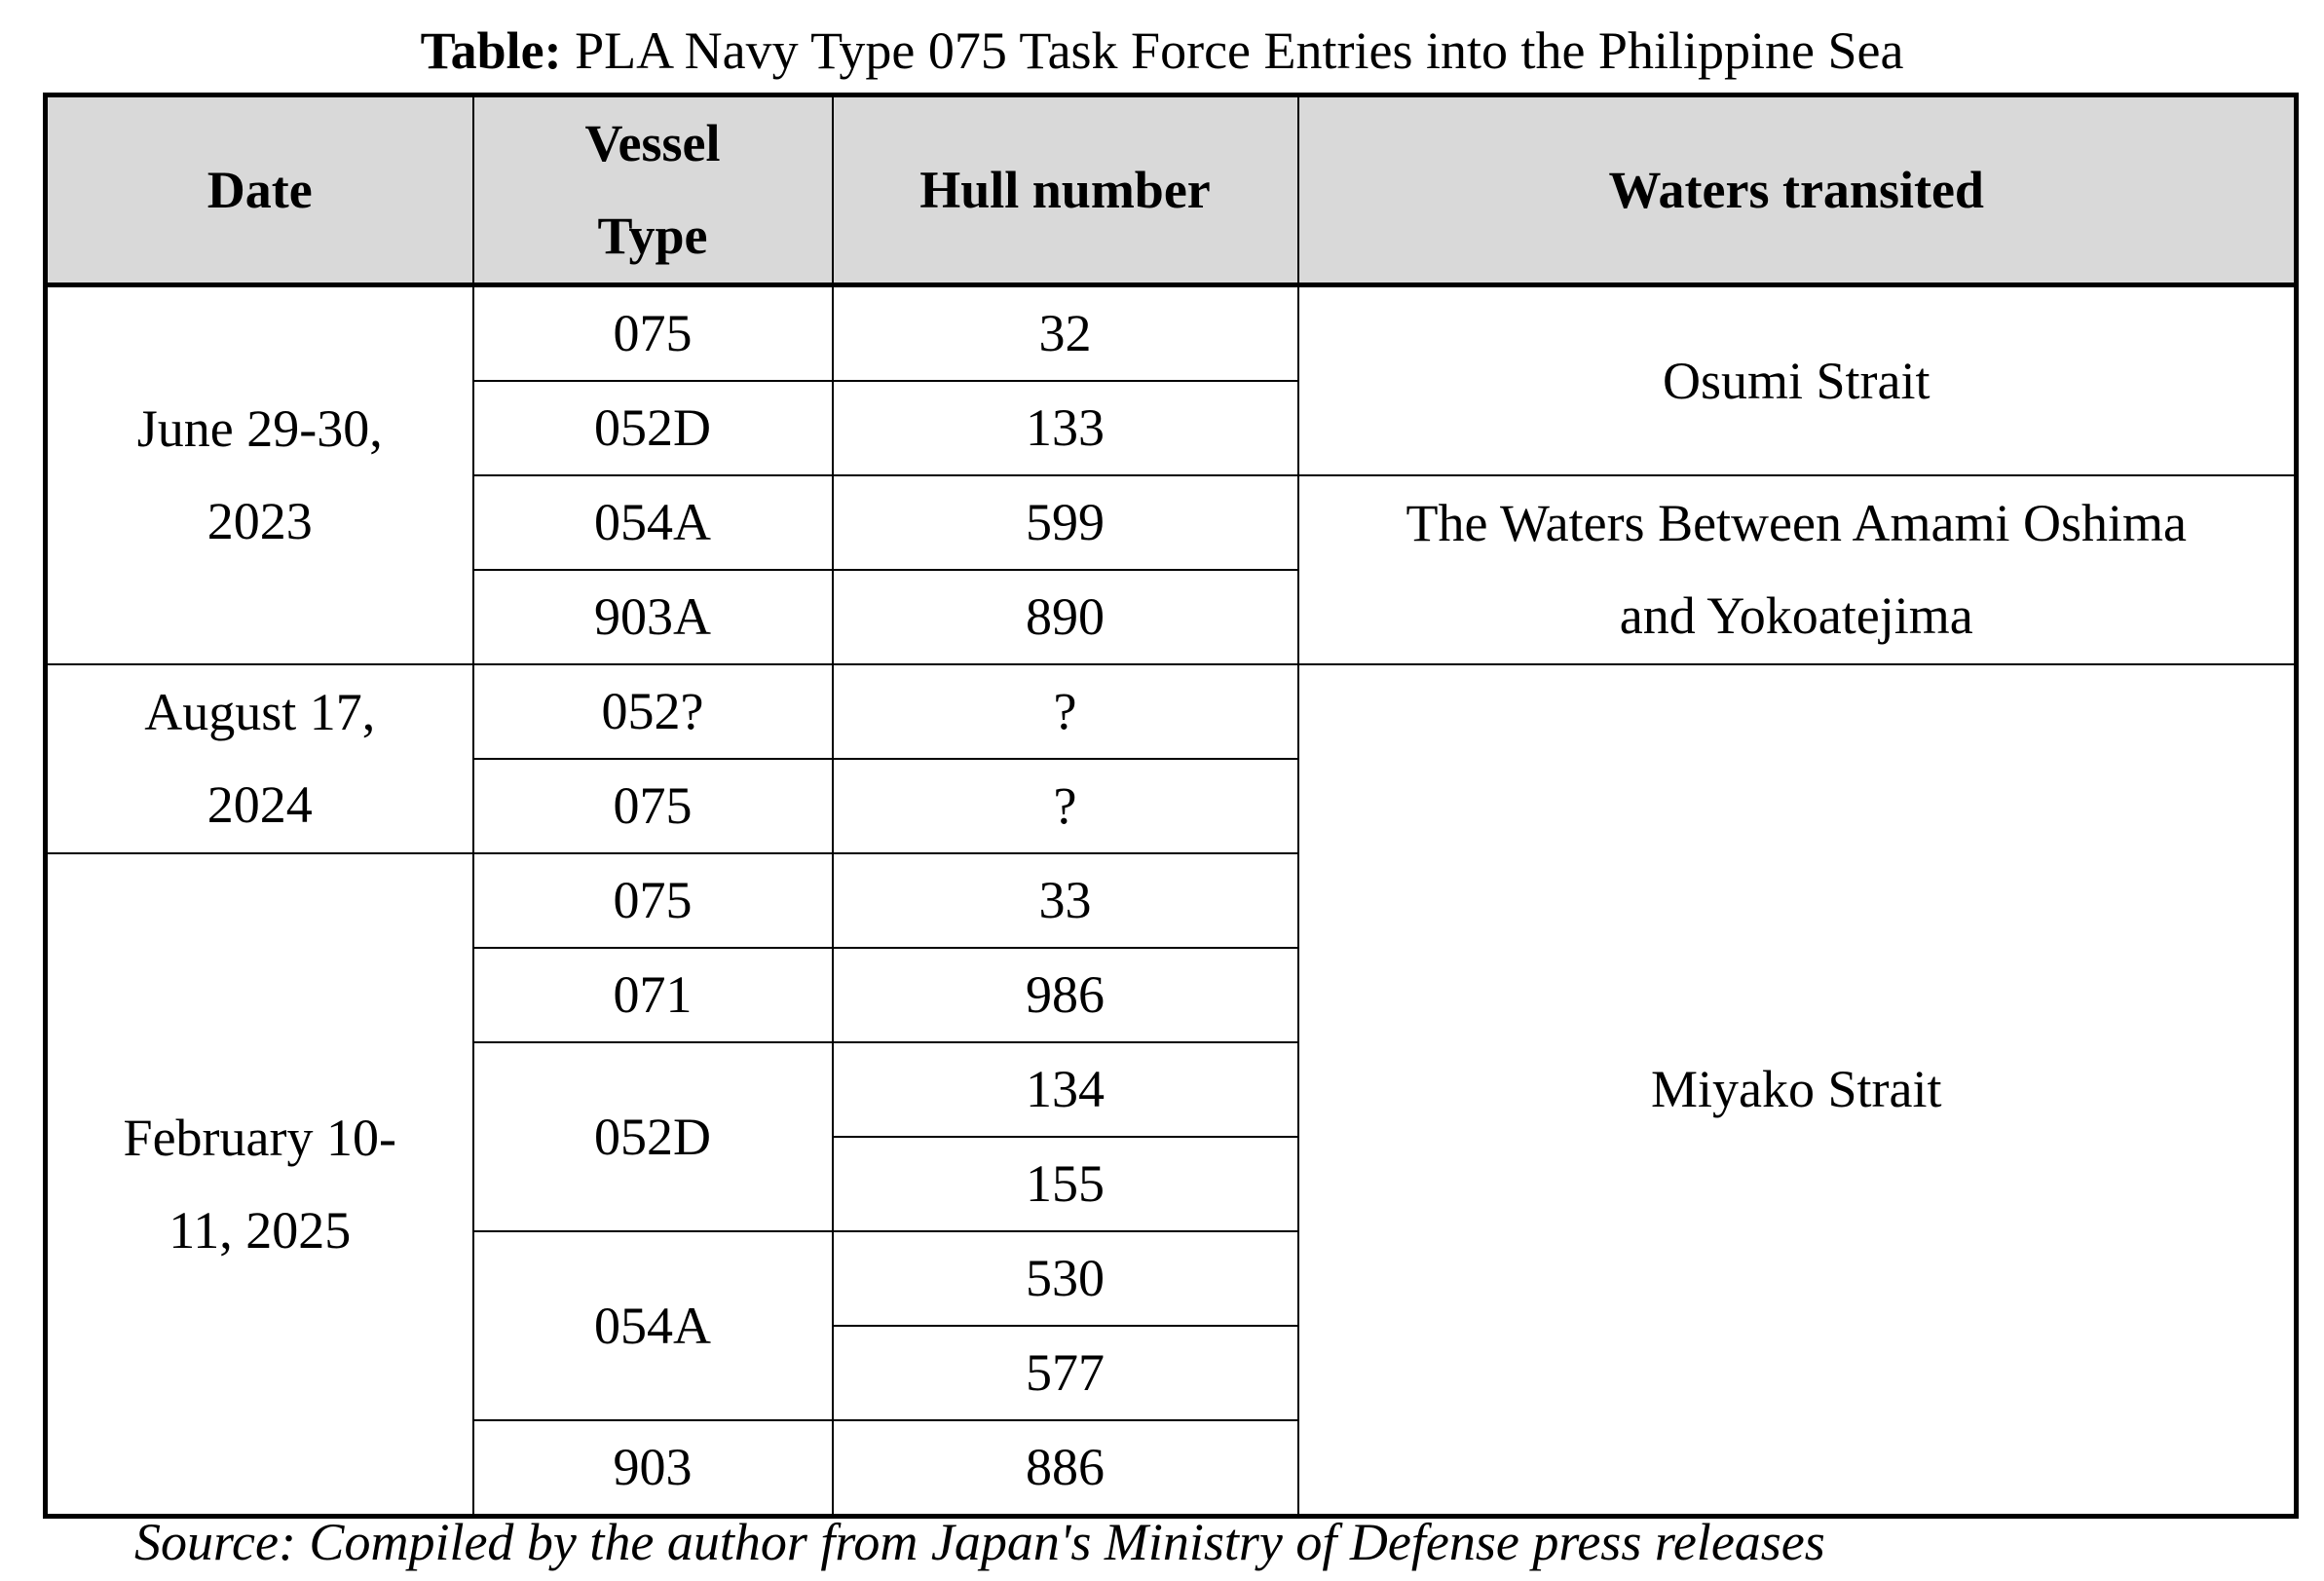 This screenshot has width=2324, height=1581. What do you see at coordinates (1065, 428) in the screenshot?
I see `hull-cell: 133` at bounding box center [1065, 428].